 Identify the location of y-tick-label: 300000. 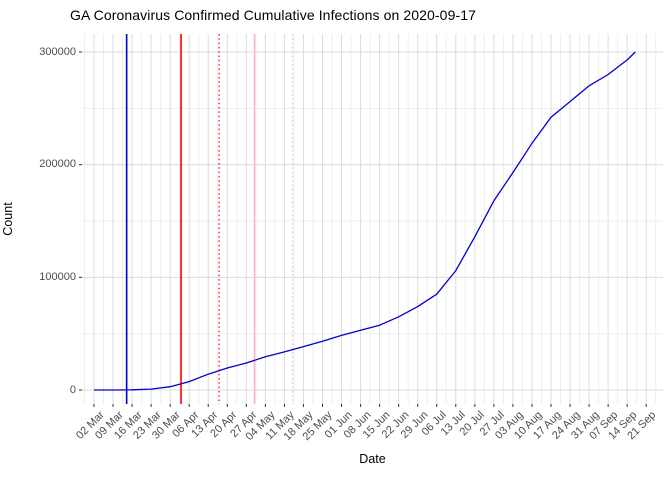
(57, 51).